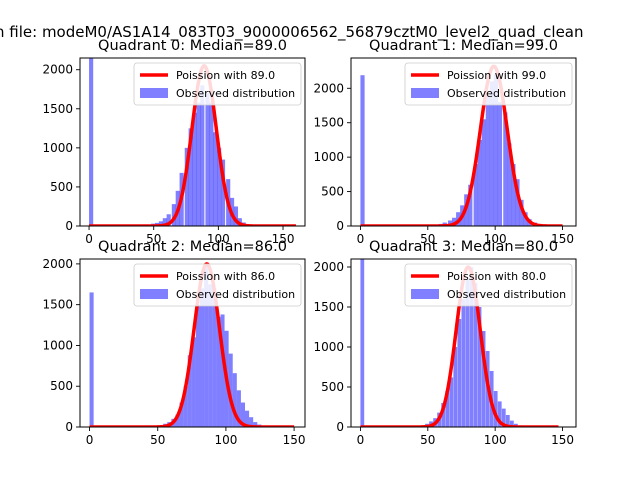  What do you see at coordinates (192, 46) in the screenshot?
I see `subplot-title: Quadrant 0: Median=89.0` at bounding box center [192, 46].